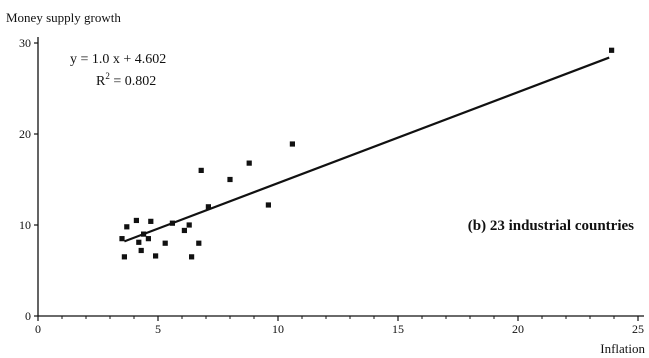  What do you see at coordinates (158, 329) in the screenshot?
I see `x-tick-label: 5` at bounding box center [158, 329].